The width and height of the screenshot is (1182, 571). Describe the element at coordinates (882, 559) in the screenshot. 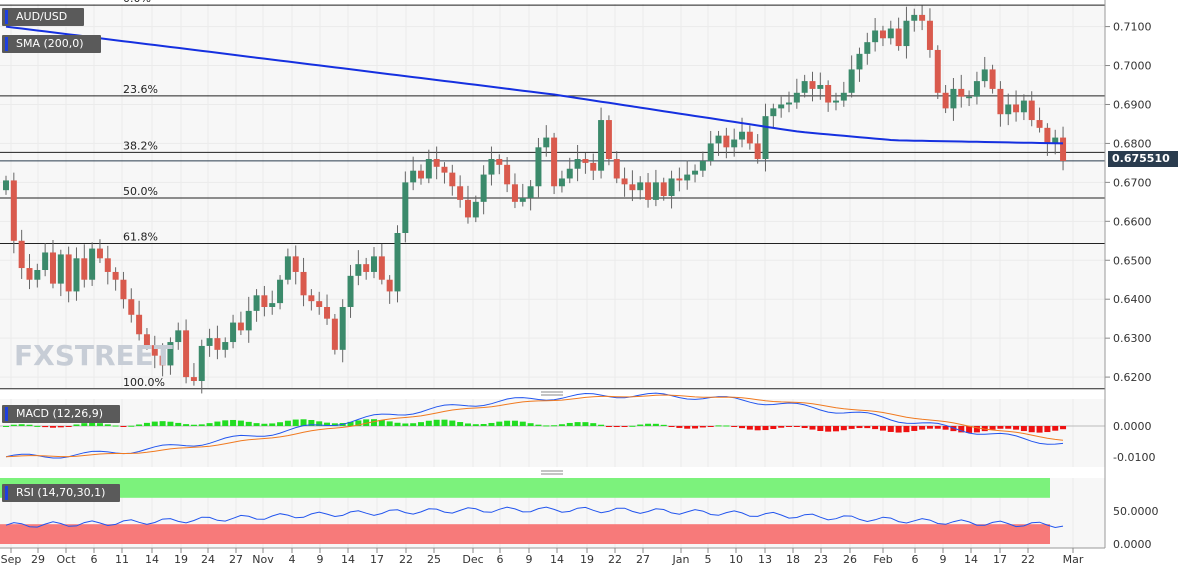

I see `x-tick-label: Feb` at that location.